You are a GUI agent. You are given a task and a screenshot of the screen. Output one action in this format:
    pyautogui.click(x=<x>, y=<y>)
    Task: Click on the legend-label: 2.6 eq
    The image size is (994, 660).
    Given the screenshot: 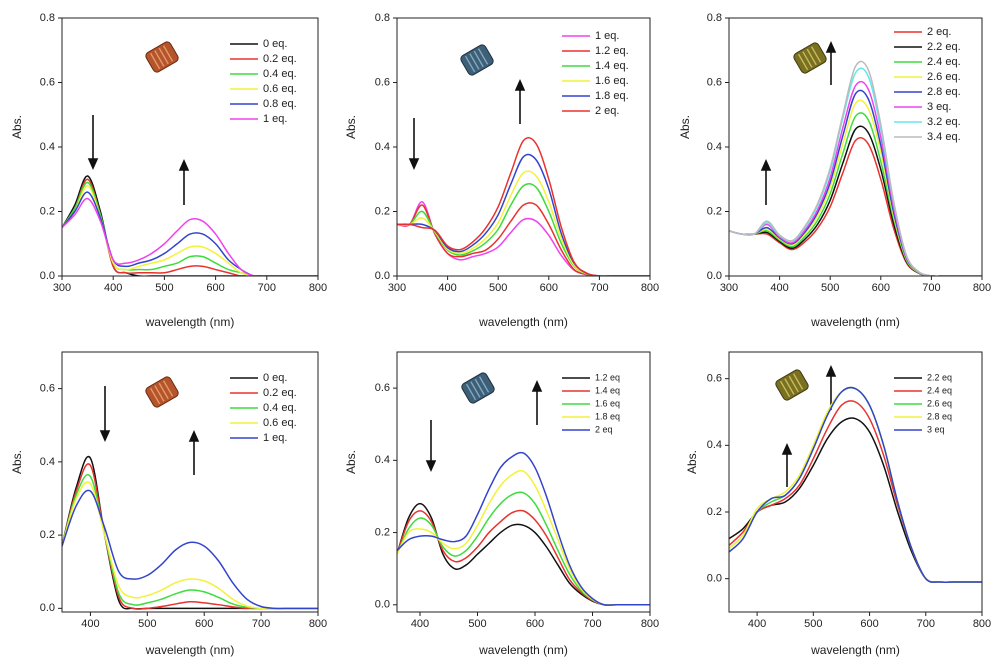 What is the action you would take?
    pyautogui.click(x=939, y=403)
    